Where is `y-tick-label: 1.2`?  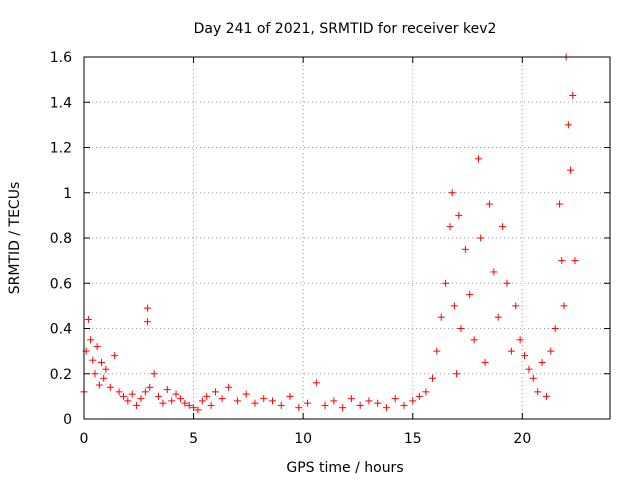
y-tick-label: 1.2 is located at coordinates (61, 149).